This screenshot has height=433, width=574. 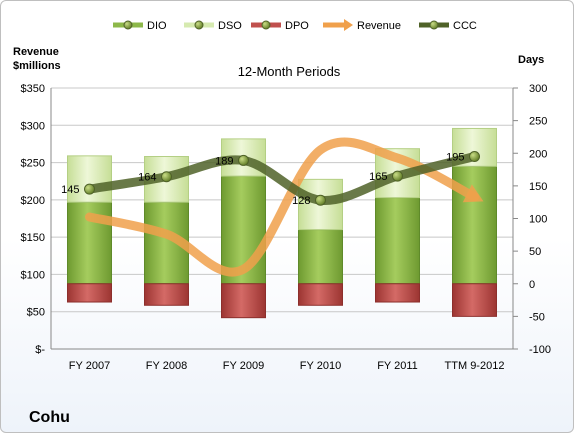 I want to click on ccc-data-label: 189, so click(x=224, y=161).